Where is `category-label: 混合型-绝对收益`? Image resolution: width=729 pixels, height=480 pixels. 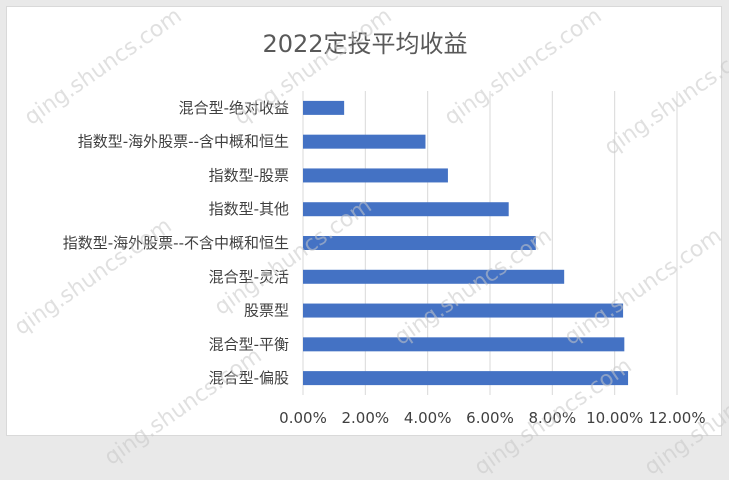 category-label: 混合型-绝对收益 is located at coordinates (234, 108).